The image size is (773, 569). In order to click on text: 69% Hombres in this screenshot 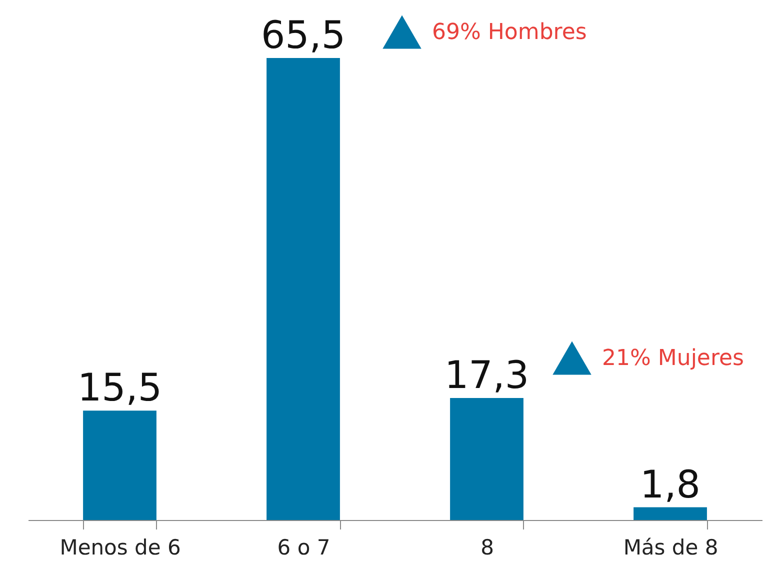, I will do `click(509, 32)`.